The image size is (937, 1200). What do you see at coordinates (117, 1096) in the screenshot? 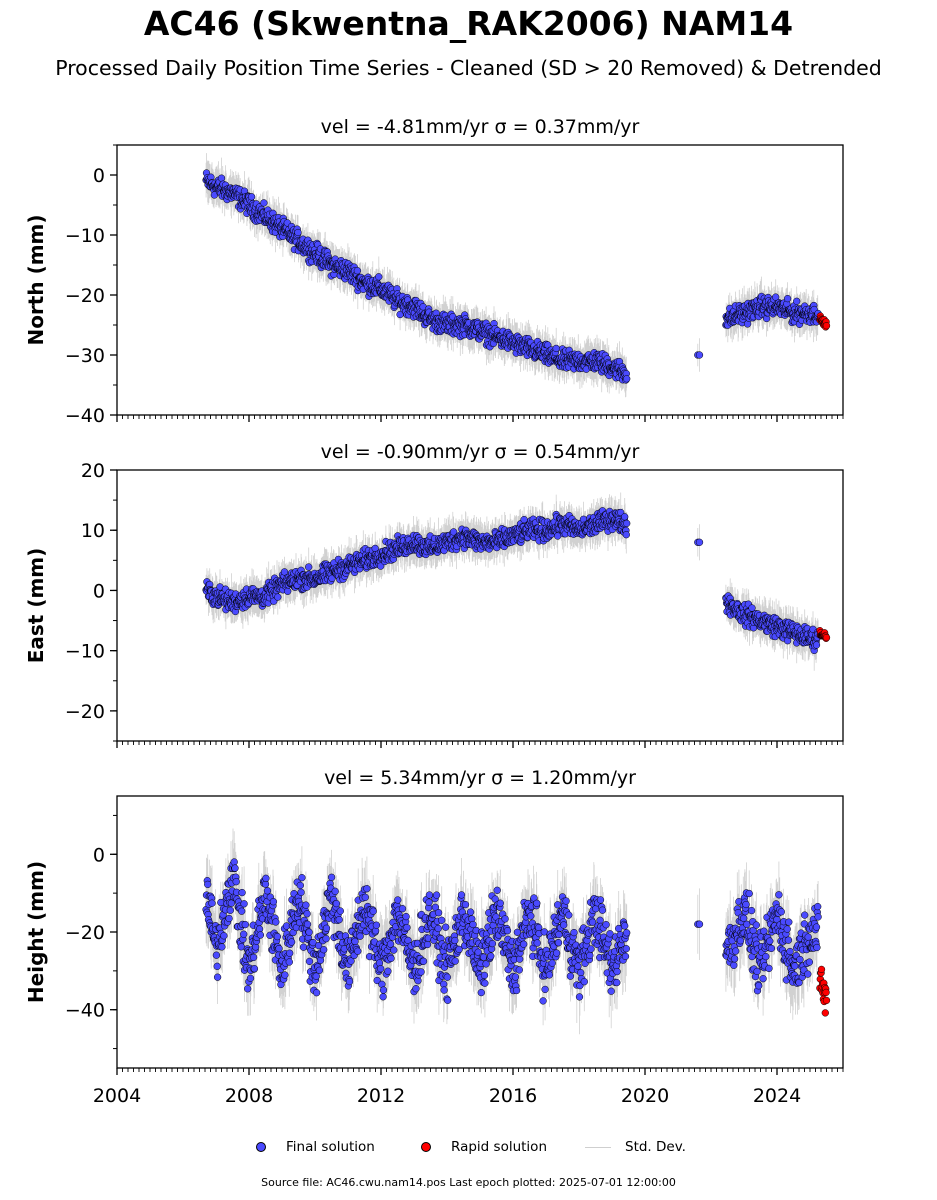
I see `x-tick-label: 2004` at bounding box center [117, 1096].